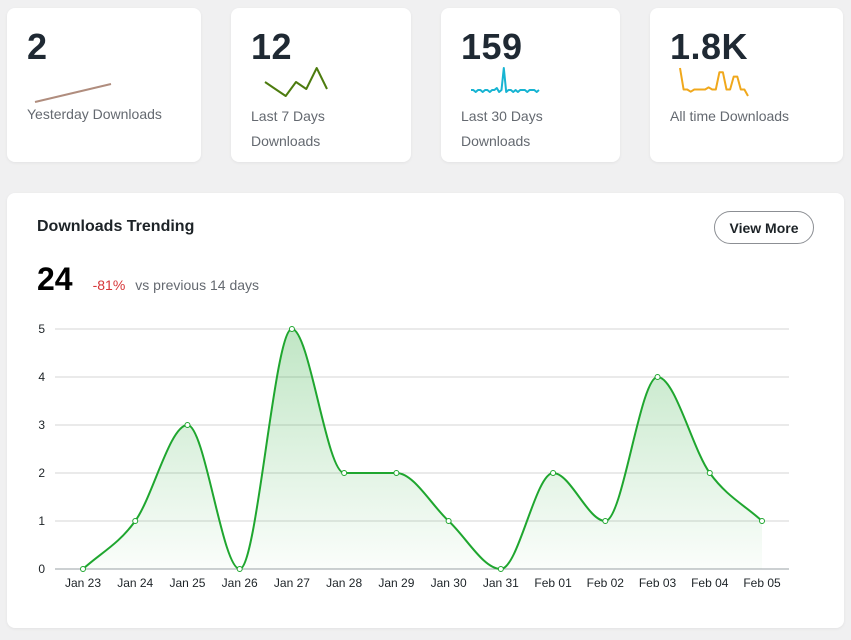 The height and width of the screenshot is (640, 851). Describe the element at coordinates (41, 569) in the screenshot. I see `y-tick-label: 0` at that location.